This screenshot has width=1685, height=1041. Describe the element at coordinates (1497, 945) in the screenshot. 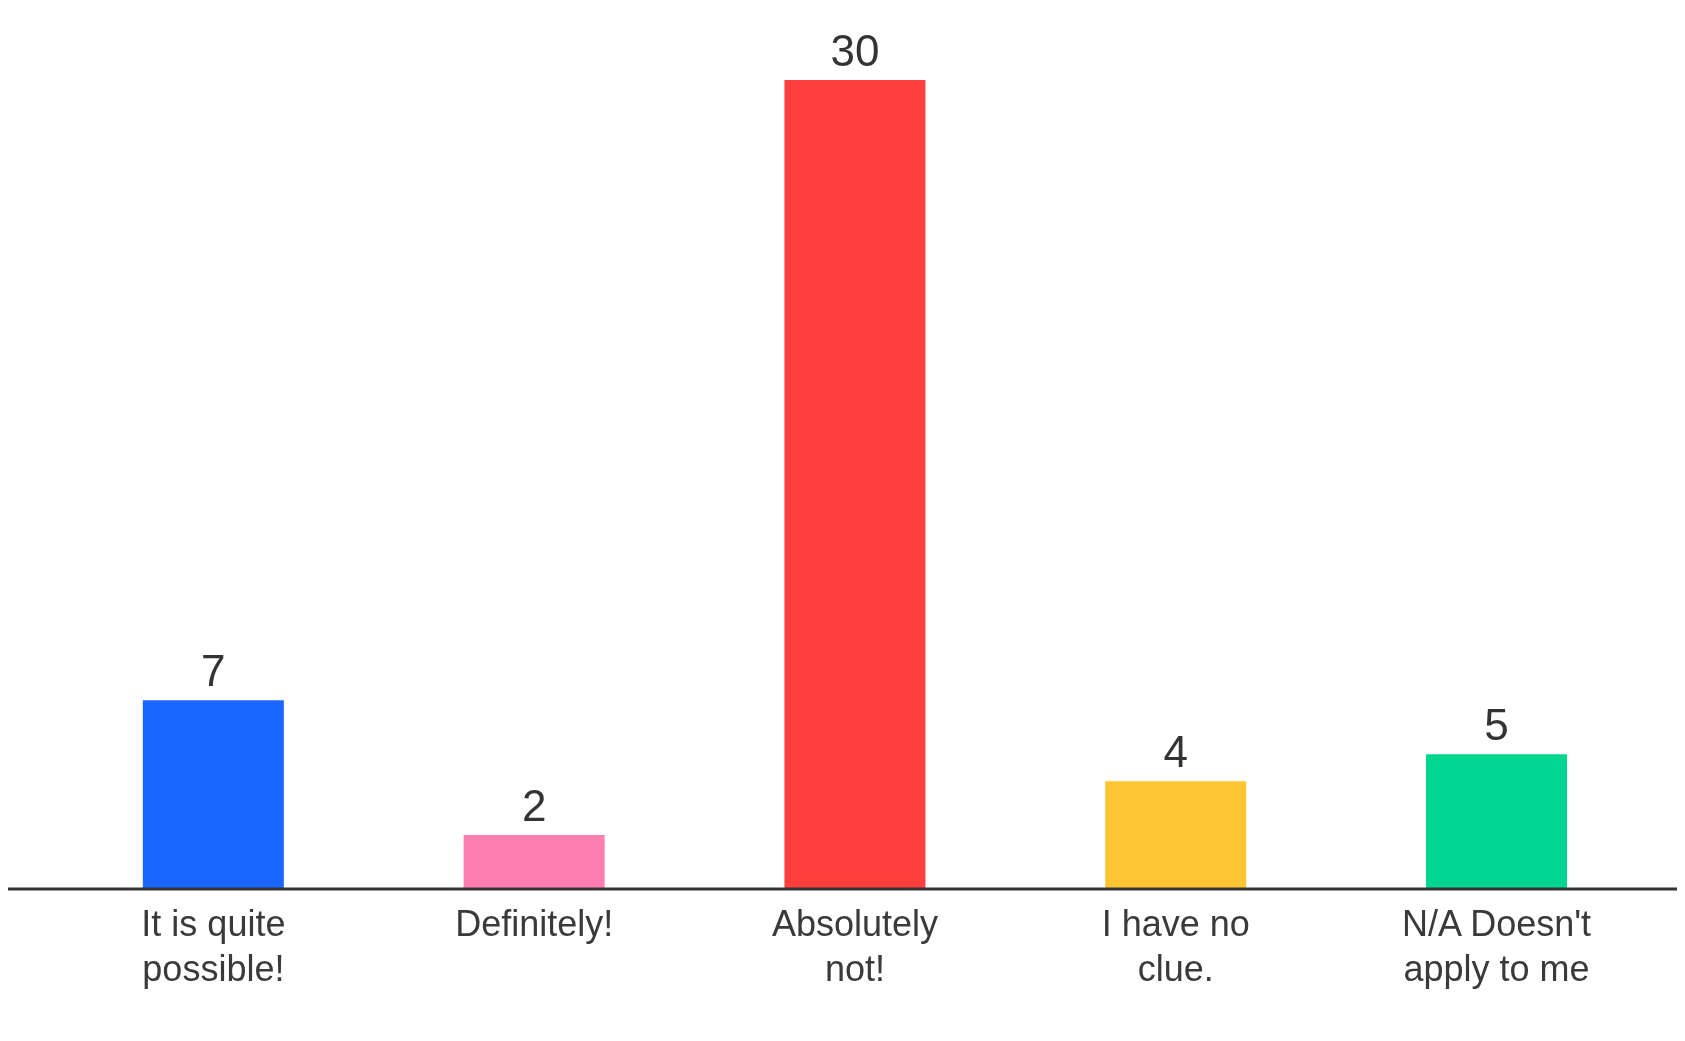

I see `x-tick-label: N/A Doesn't apply to me` at that location.